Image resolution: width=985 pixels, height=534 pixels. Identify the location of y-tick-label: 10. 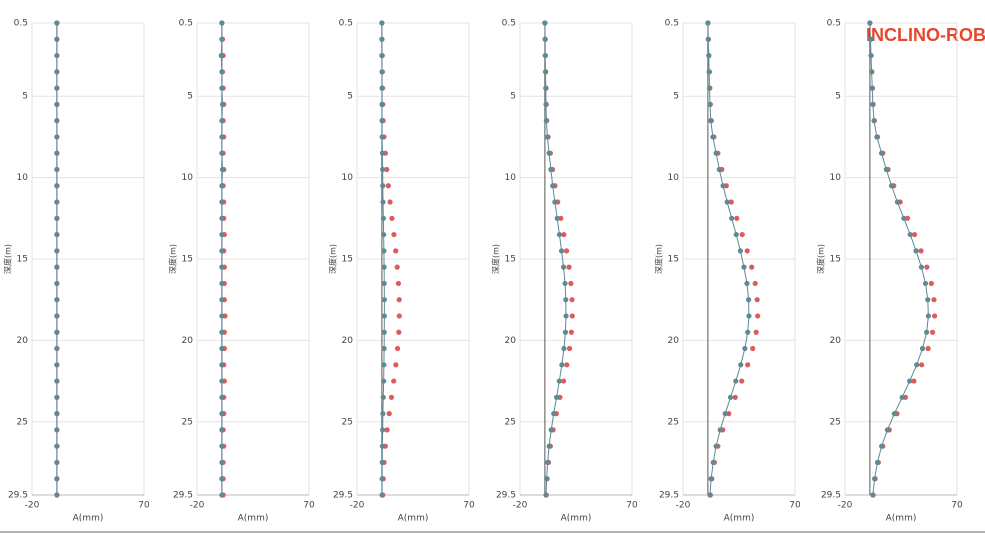
(511, 178).